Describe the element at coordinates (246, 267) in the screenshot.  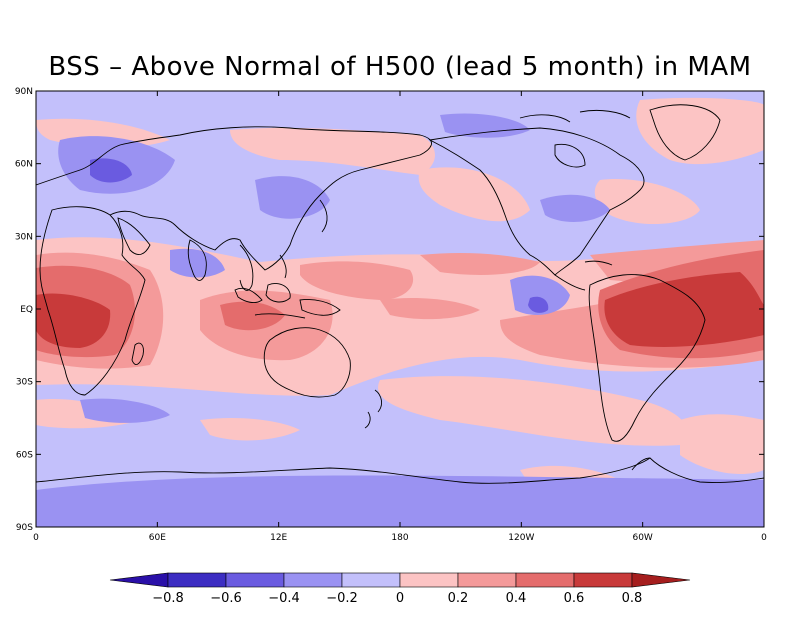
I see `coastline-indochina` at that location.